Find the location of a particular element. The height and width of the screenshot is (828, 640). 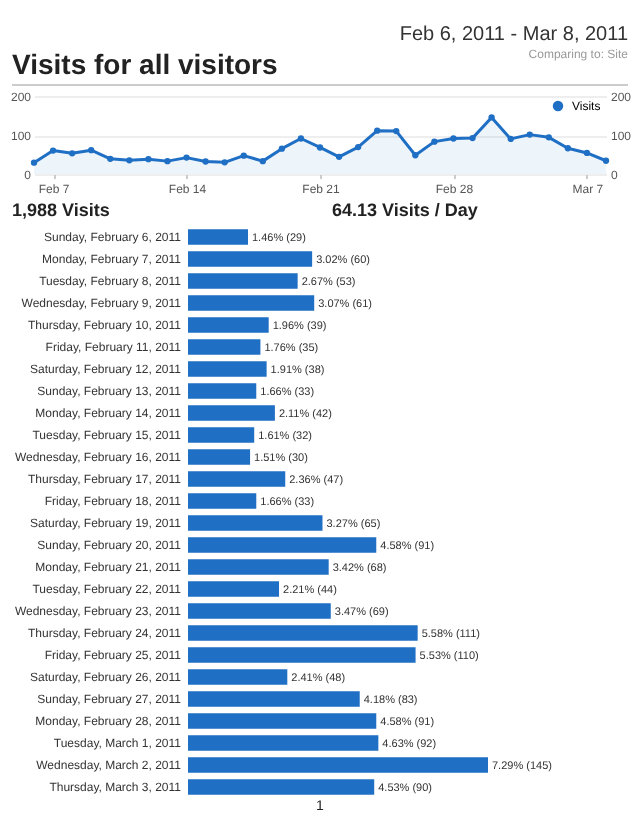

chart-subtitle: Feb 6, 2011 - Mar 8, 2011 is located at coordinates (513, 35).